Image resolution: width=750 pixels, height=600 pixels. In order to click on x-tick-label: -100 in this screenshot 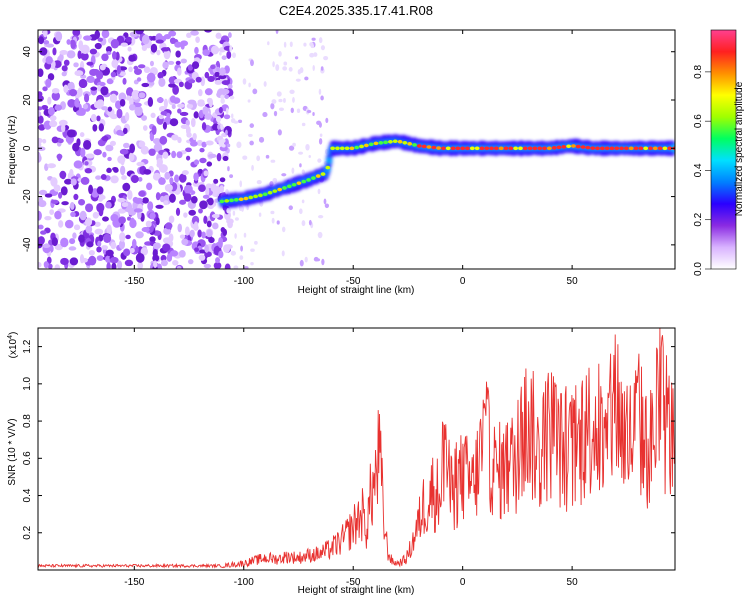, I will do `click(244, 582)`.